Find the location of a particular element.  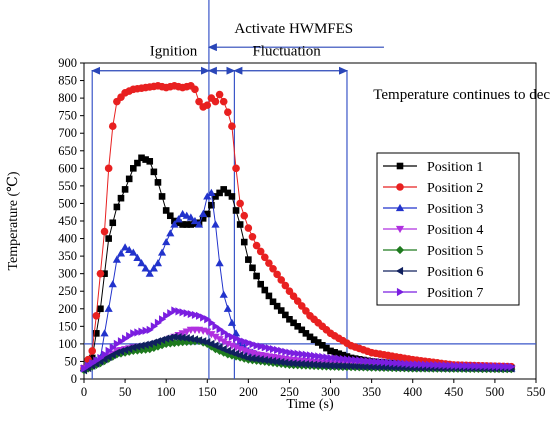

y-tick-label: 550 is located at coordinates (67, 186).